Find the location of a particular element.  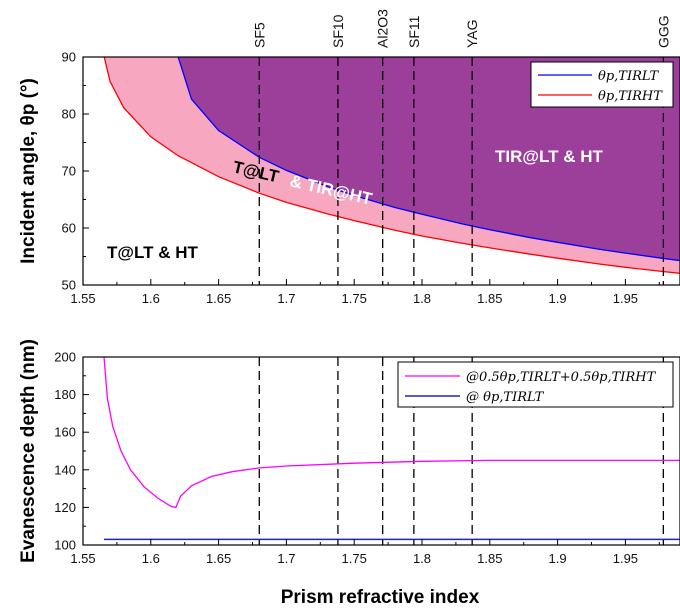

y-tick-label: 200 is located at coordinates (65, 357).